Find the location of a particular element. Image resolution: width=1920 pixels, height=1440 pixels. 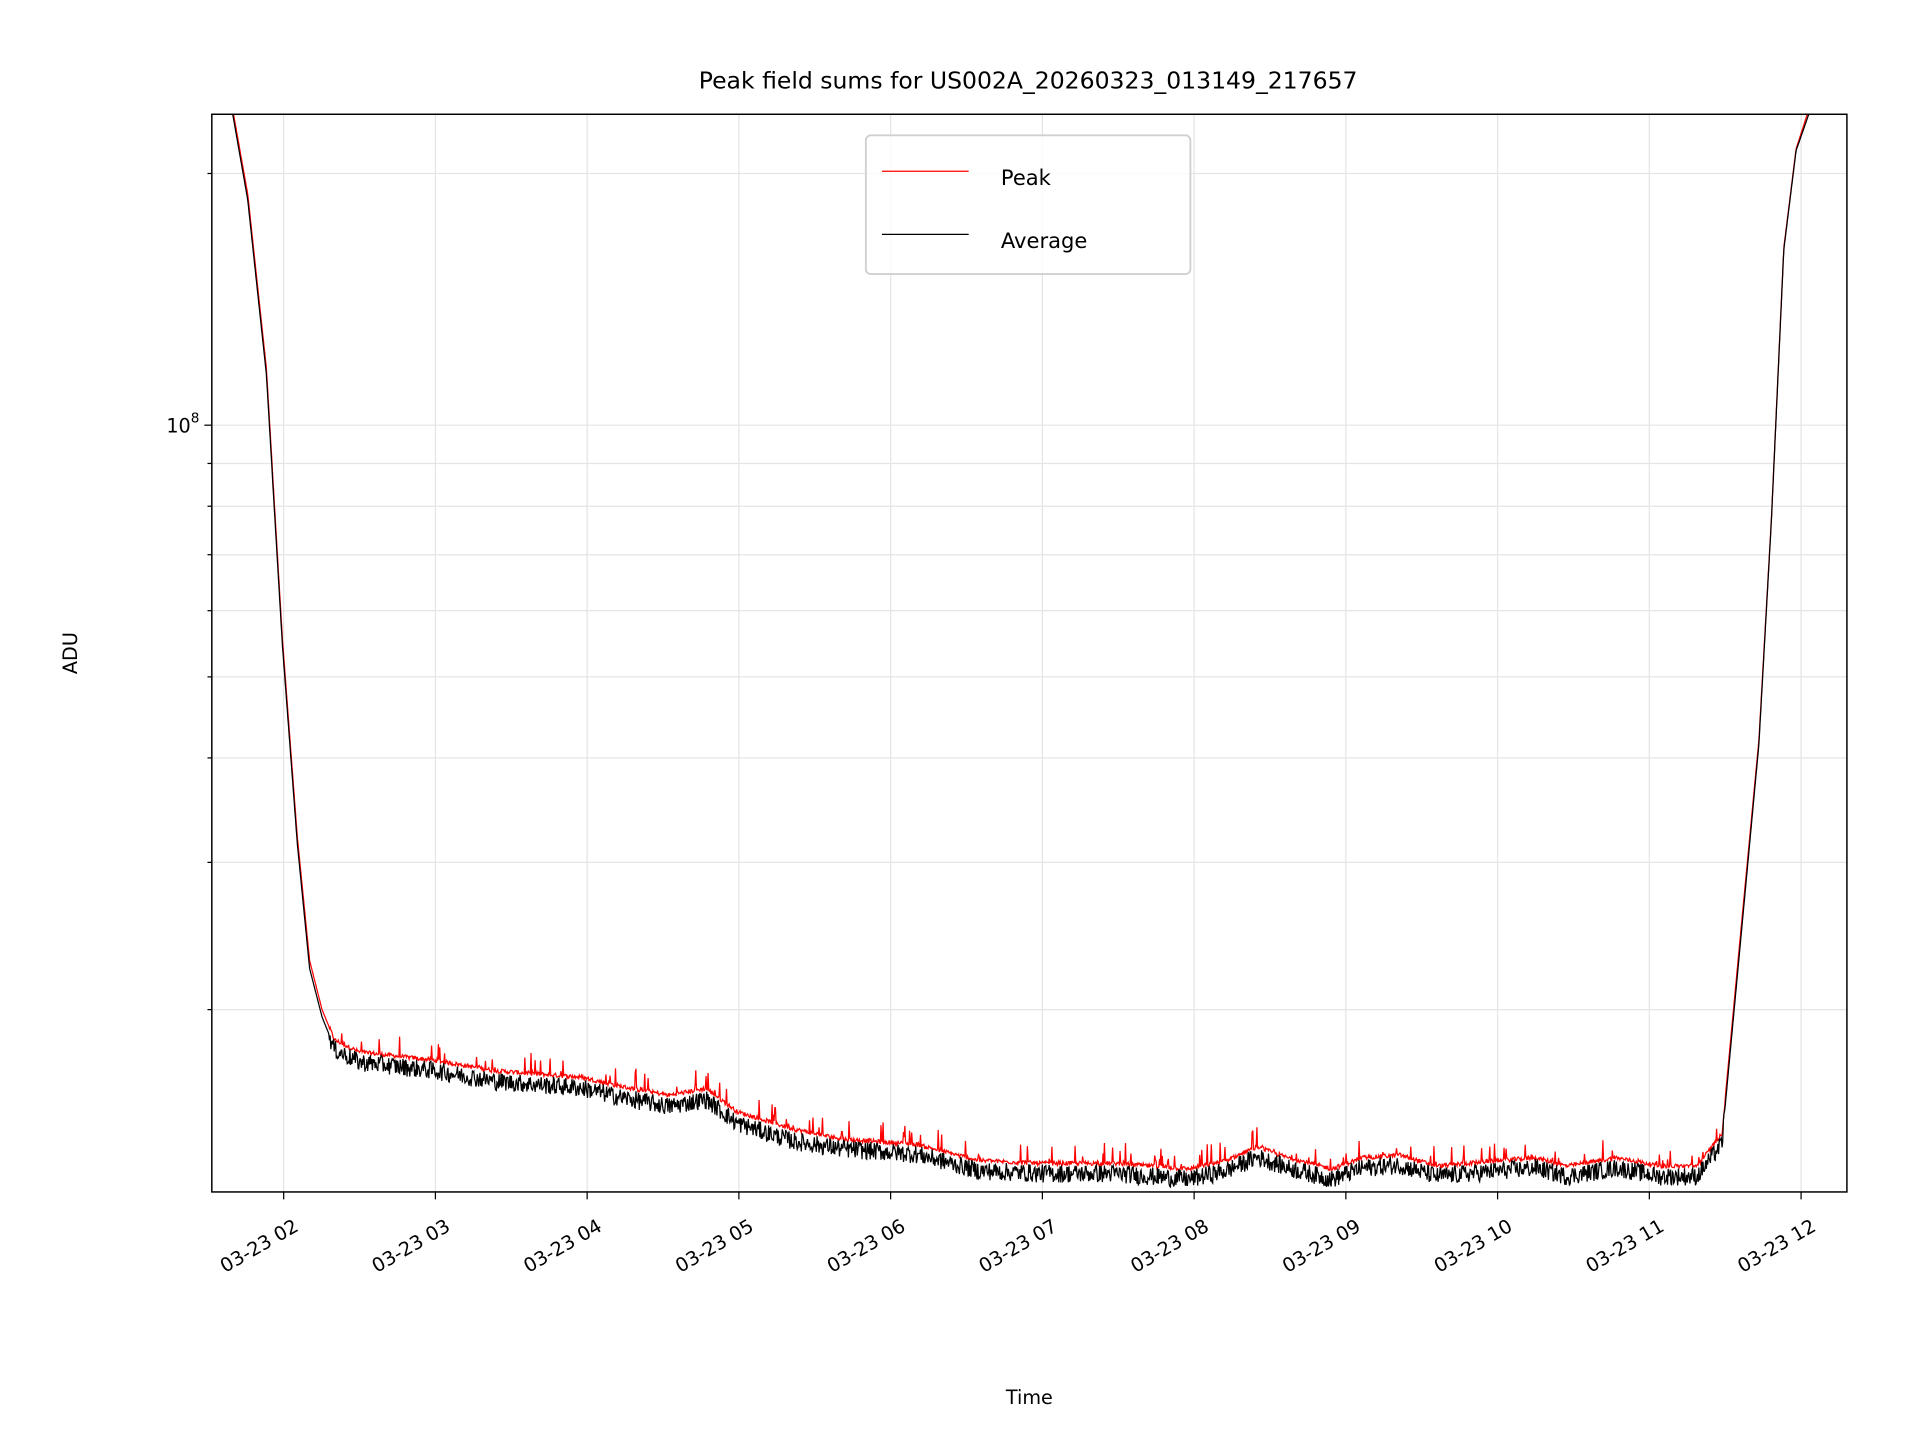

legend-label-peak: Peak is located at coordinates (1026, 177).